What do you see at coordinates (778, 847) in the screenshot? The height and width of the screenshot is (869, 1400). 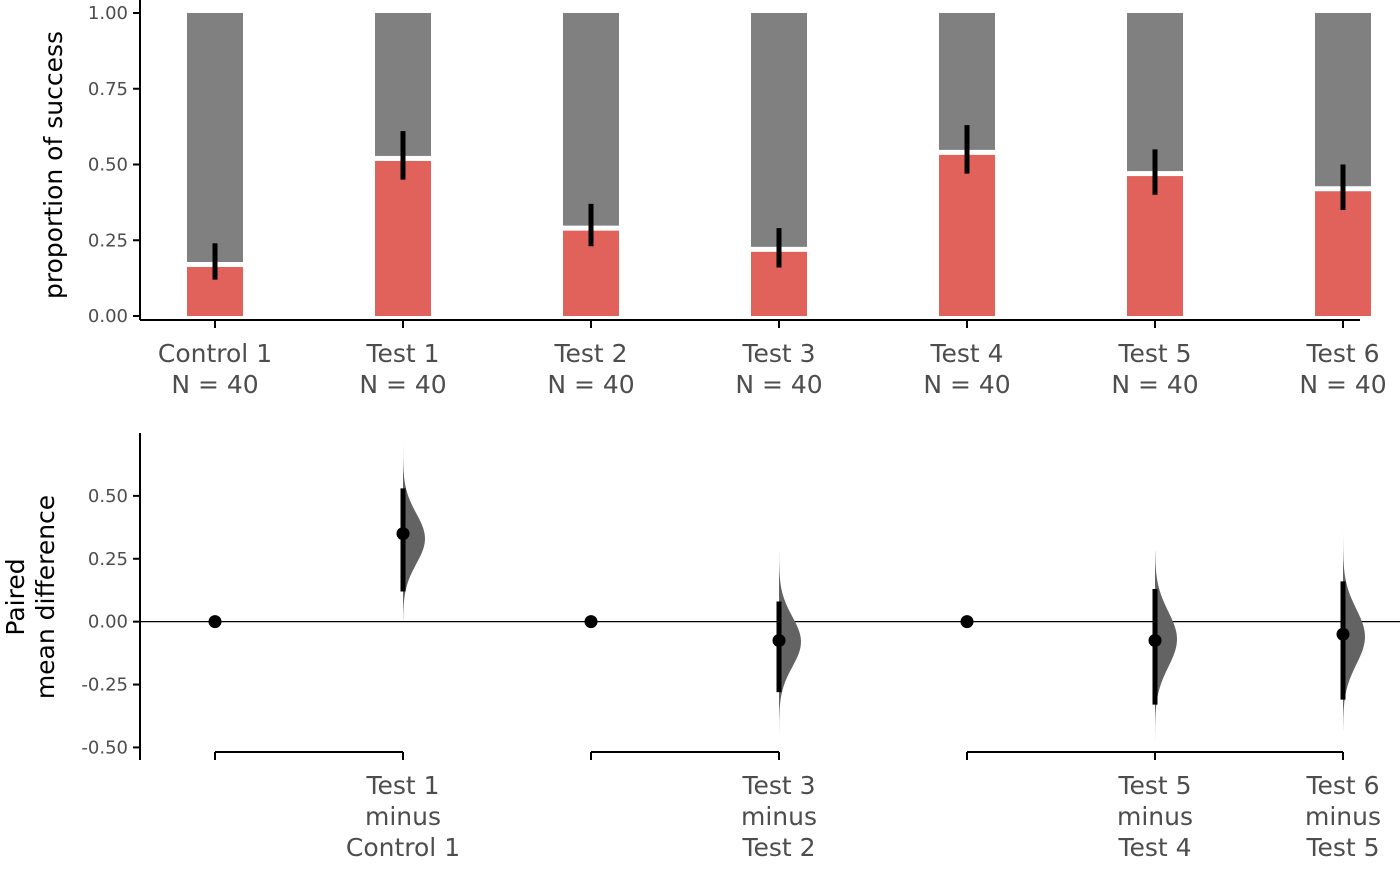 I see `comparison-label: Test 2` at bounding box center [778, 847].